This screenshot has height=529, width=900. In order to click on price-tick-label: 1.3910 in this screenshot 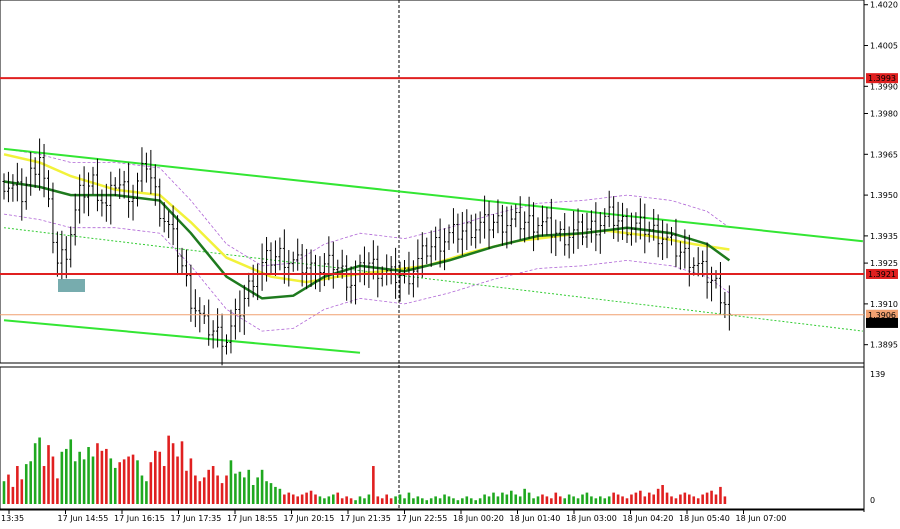, I will do `click(884, 304)`.